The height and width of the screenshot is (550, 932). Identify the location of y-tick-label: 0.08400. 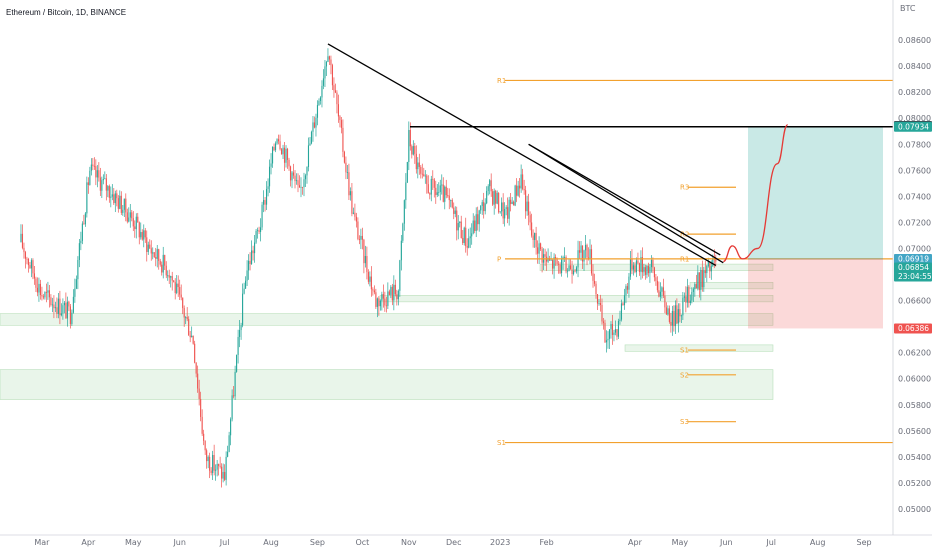
(914, 66).